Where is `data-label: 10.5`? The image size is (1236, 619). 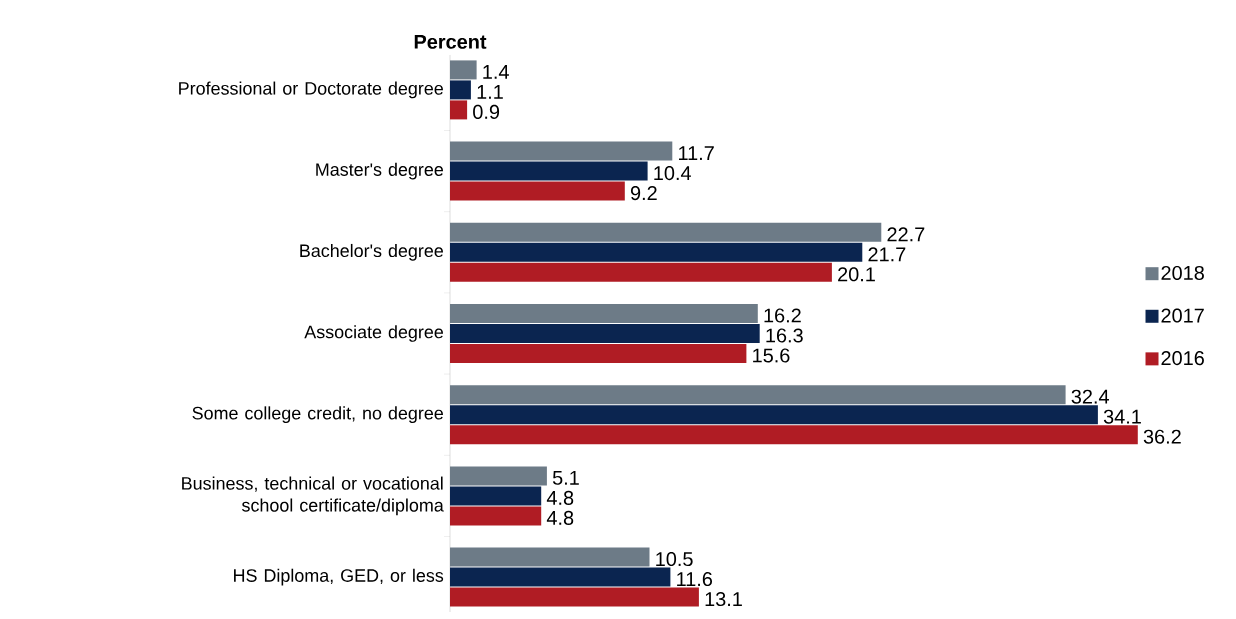 data-label: 10.5 is located at coordinates (674, 559).